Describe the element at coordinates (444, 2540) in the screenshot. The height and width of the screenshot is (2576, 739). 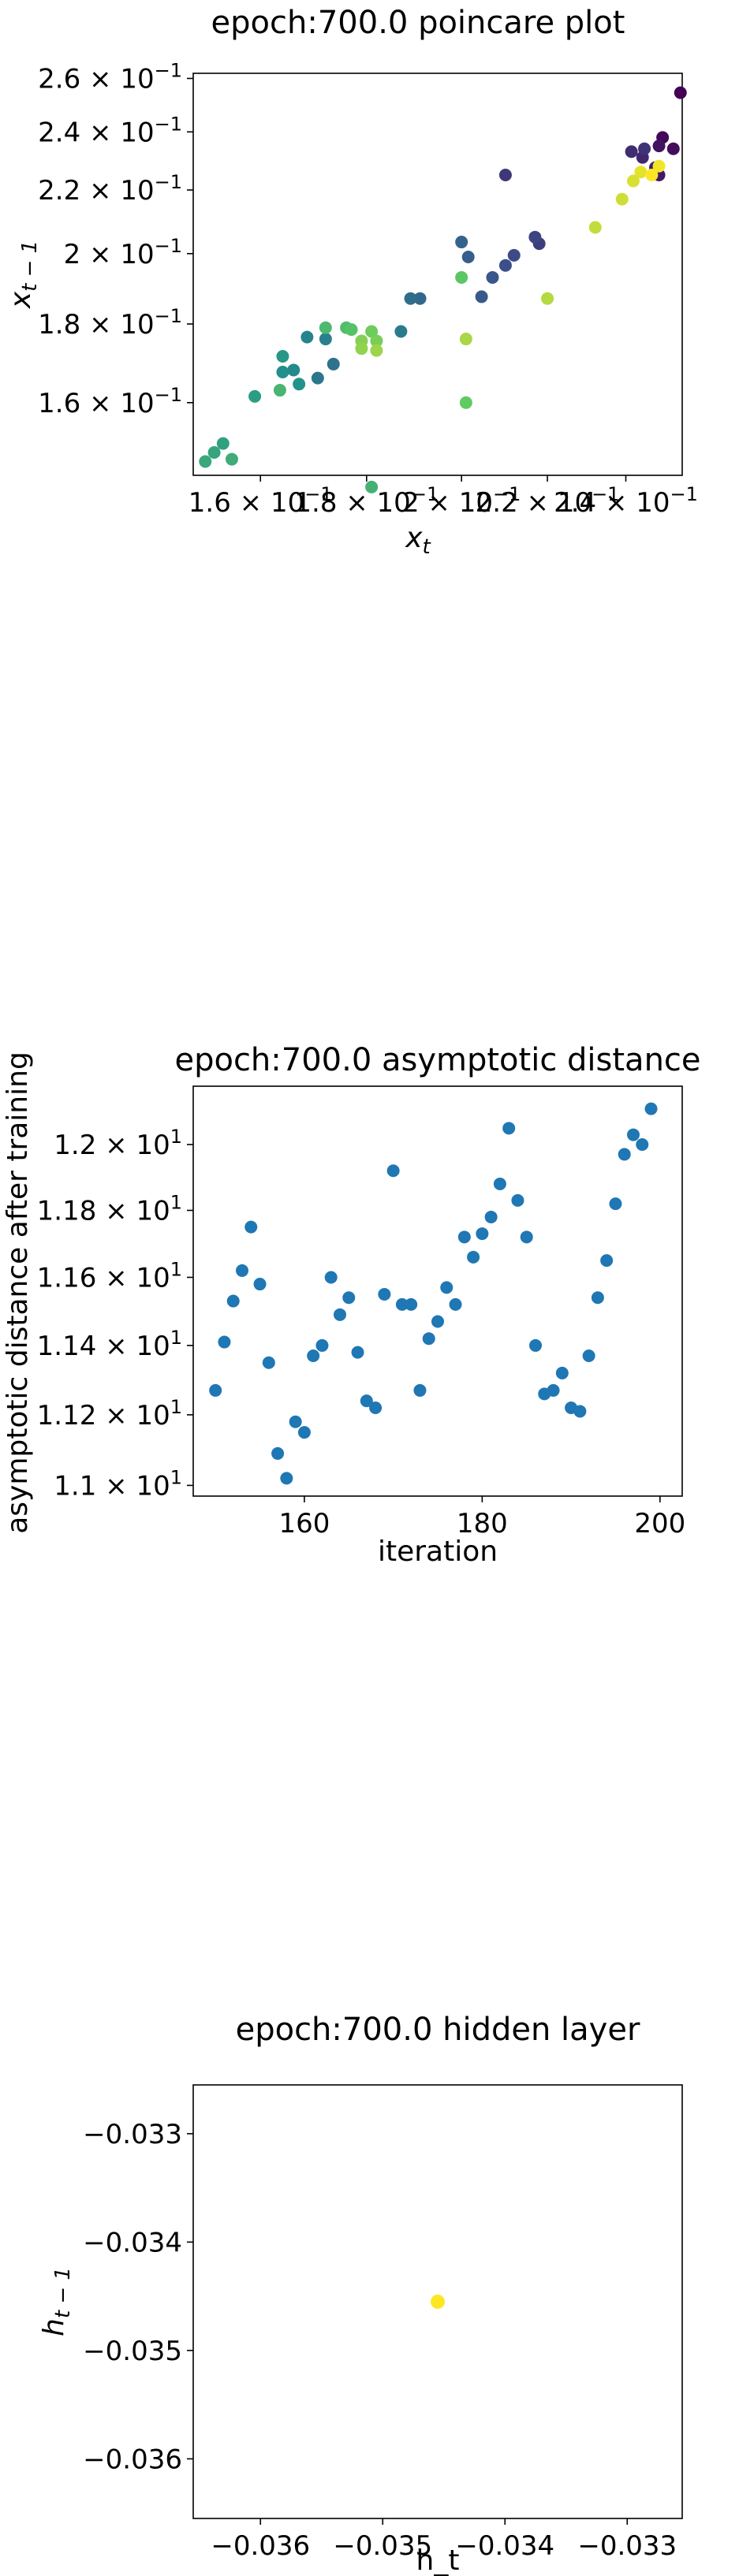
I see `x-ticks: −0.036 −0.035 −0.034 −0.033` at that location.